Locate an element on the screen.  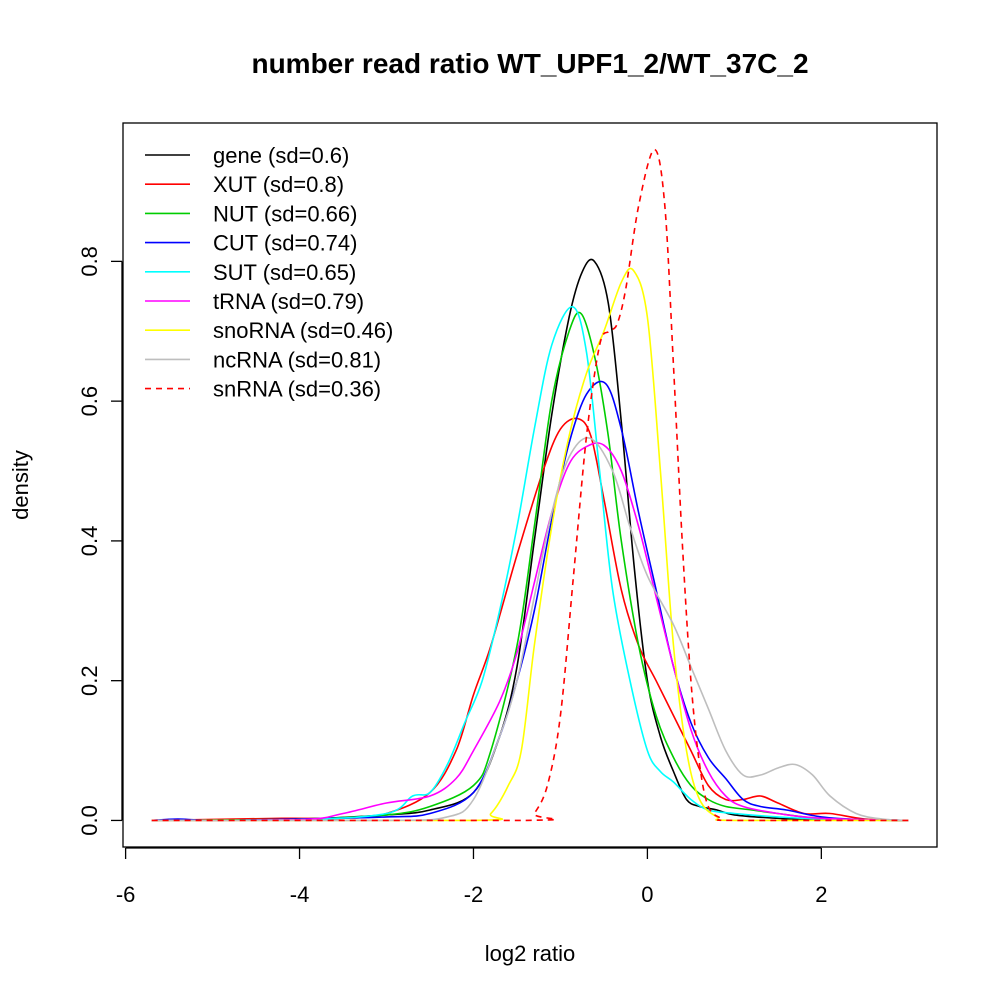
y-axis: 0.0 0.2 0.4 0.6 0.8 is located at coordinates (100, 541).